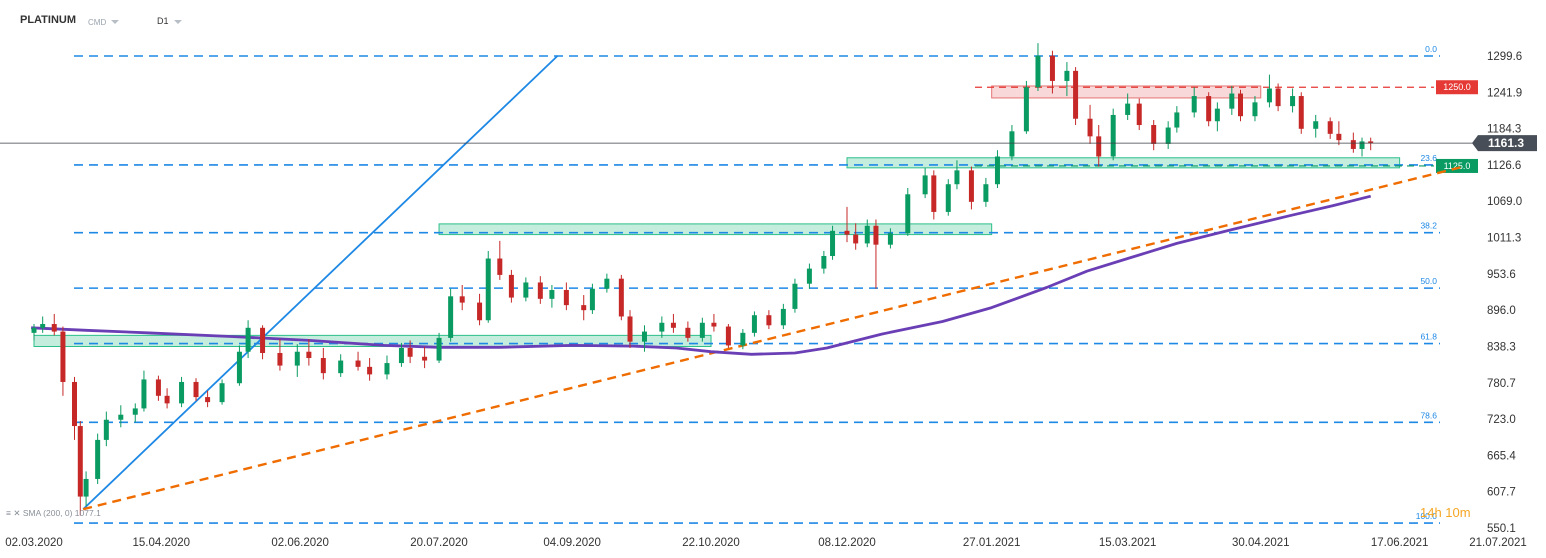 This screenshot has width=1546, height=558. Describe the element at coordinates (1428, 158) in the screenshot. I see `fib-label-23.6: 23.6` at that location.